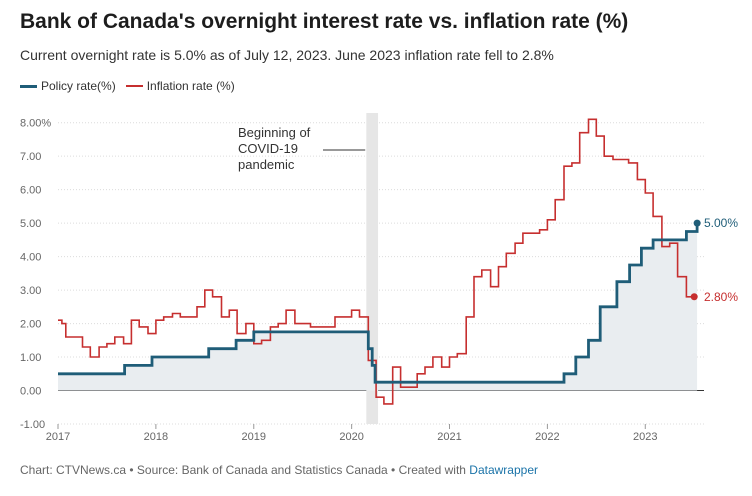 The height and width of the screenshot is (496, 752). I want to click on policy-end-label: 5.00%, so click(721, 223).